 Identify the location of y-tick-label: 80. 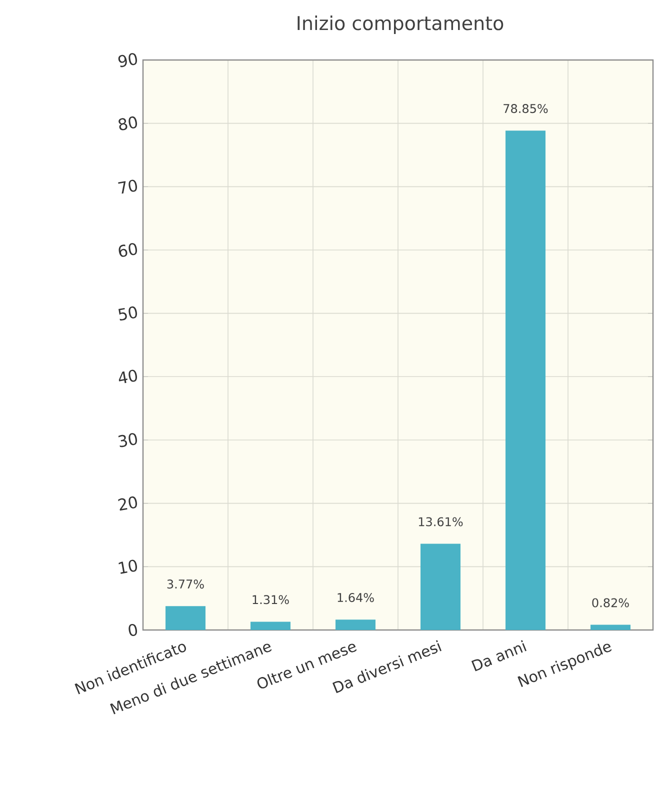
(128, 123).